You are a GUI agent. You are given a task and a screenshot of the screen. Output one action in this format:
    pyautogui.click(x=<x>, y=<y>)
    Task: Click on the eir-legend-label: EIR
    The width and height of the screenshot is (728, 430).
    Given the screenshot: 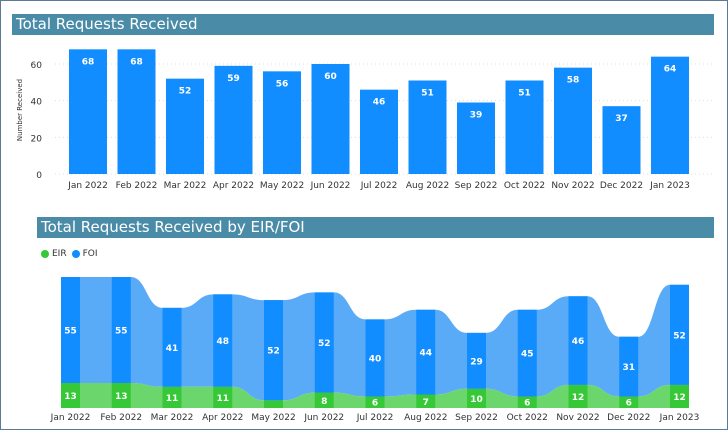 What is the action you would take?
    pyautogui.click(x=59, y=254)
    